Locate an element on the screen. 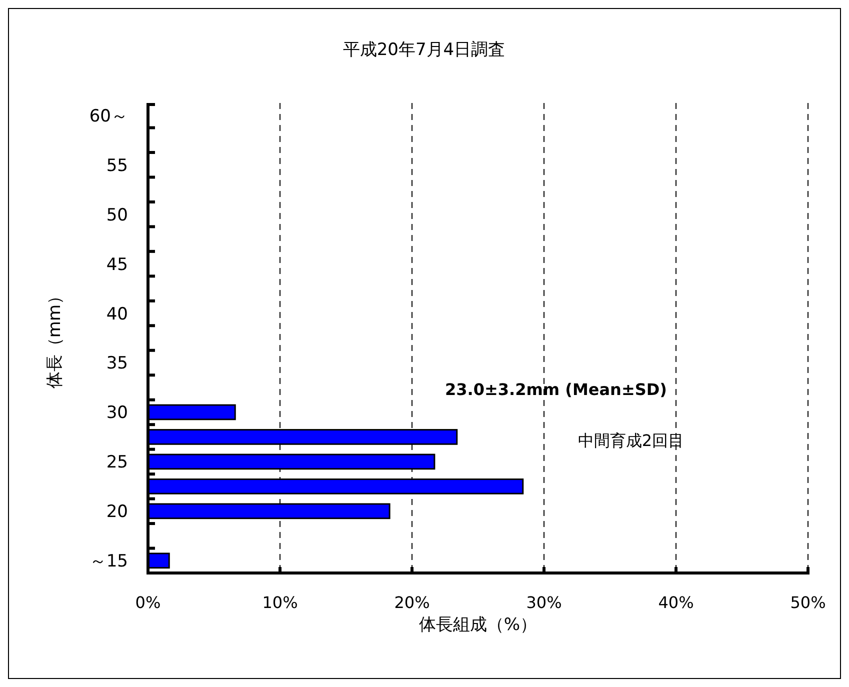 The width and height of the screenshot is (849, 687). y-tick-label: 60～ is located at coordinates (108, 116).